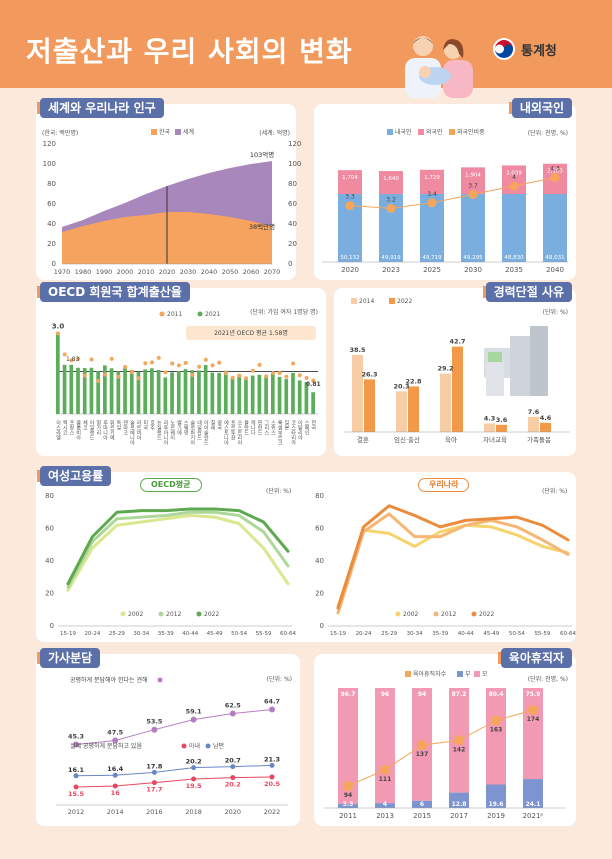 The height and width of the screenshot is (859, 612). Describe the element at coordinates (357, 350) in the screenshot. I see `data-label-2014: 38.5` at that location.